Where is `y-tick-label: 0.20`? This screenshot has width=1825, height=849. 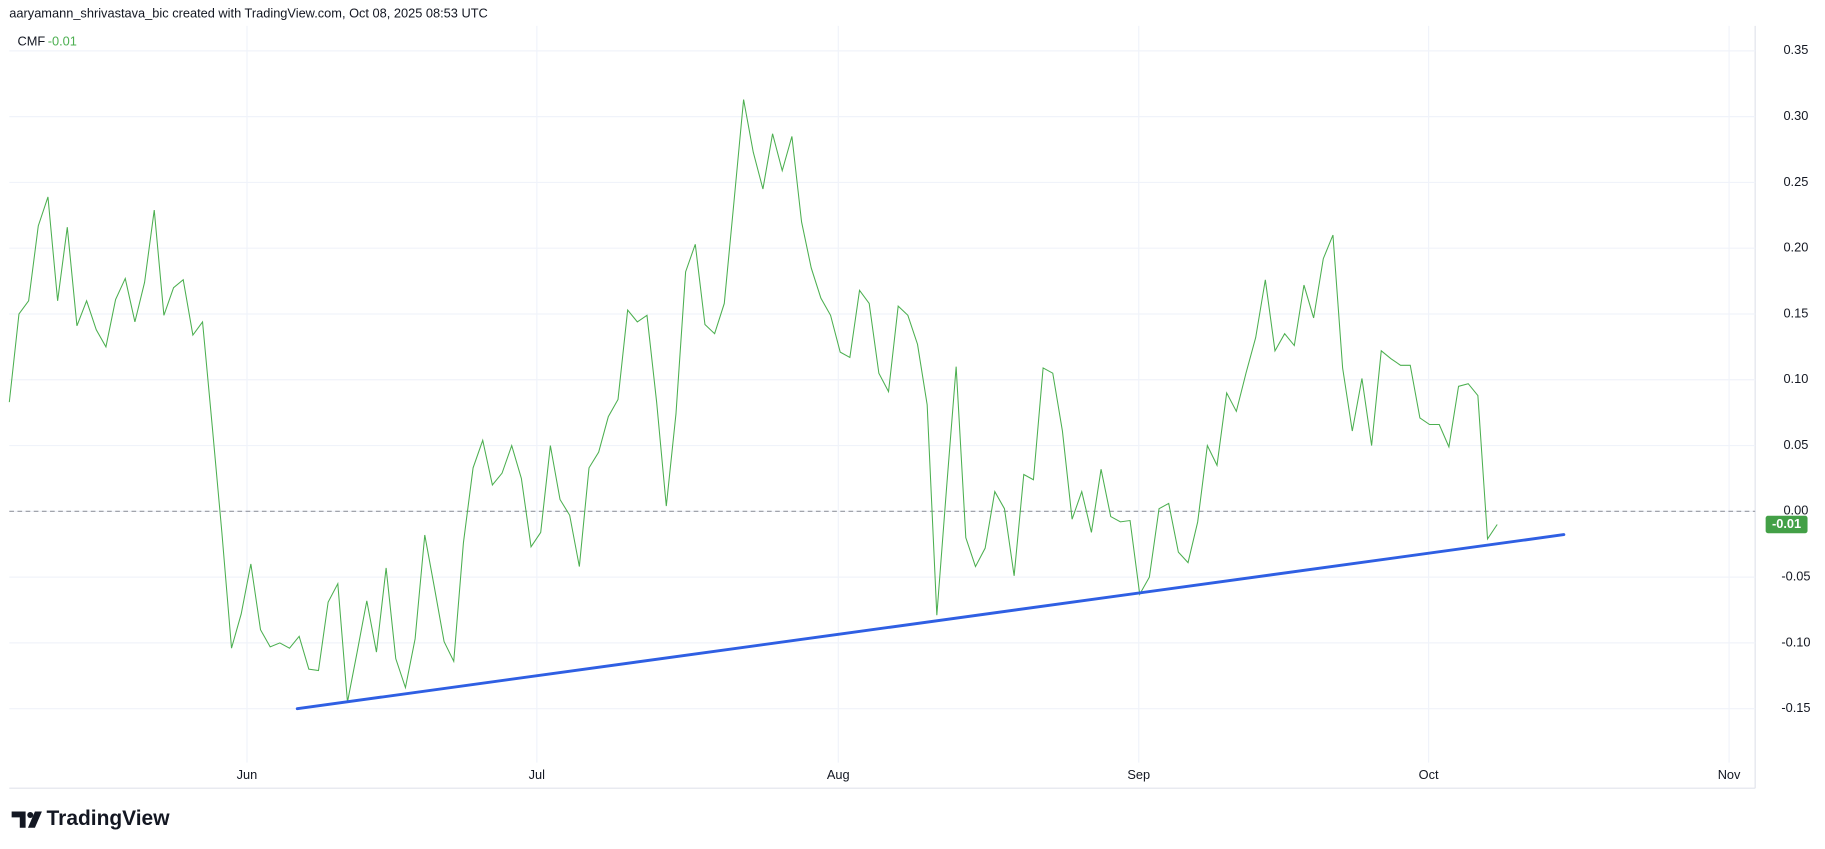 y-tick-label: 0.20 is located at coordinates (1795, 247).